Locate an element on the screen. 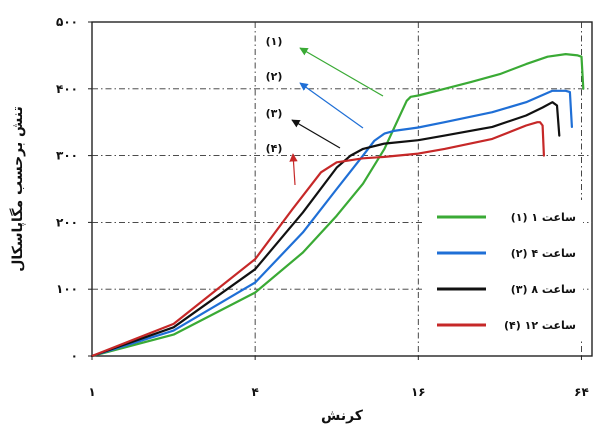 The width and height of the screenshot is (604, 435). y-tick-label: ۲۰۰ is located at coordinates (67, 222).